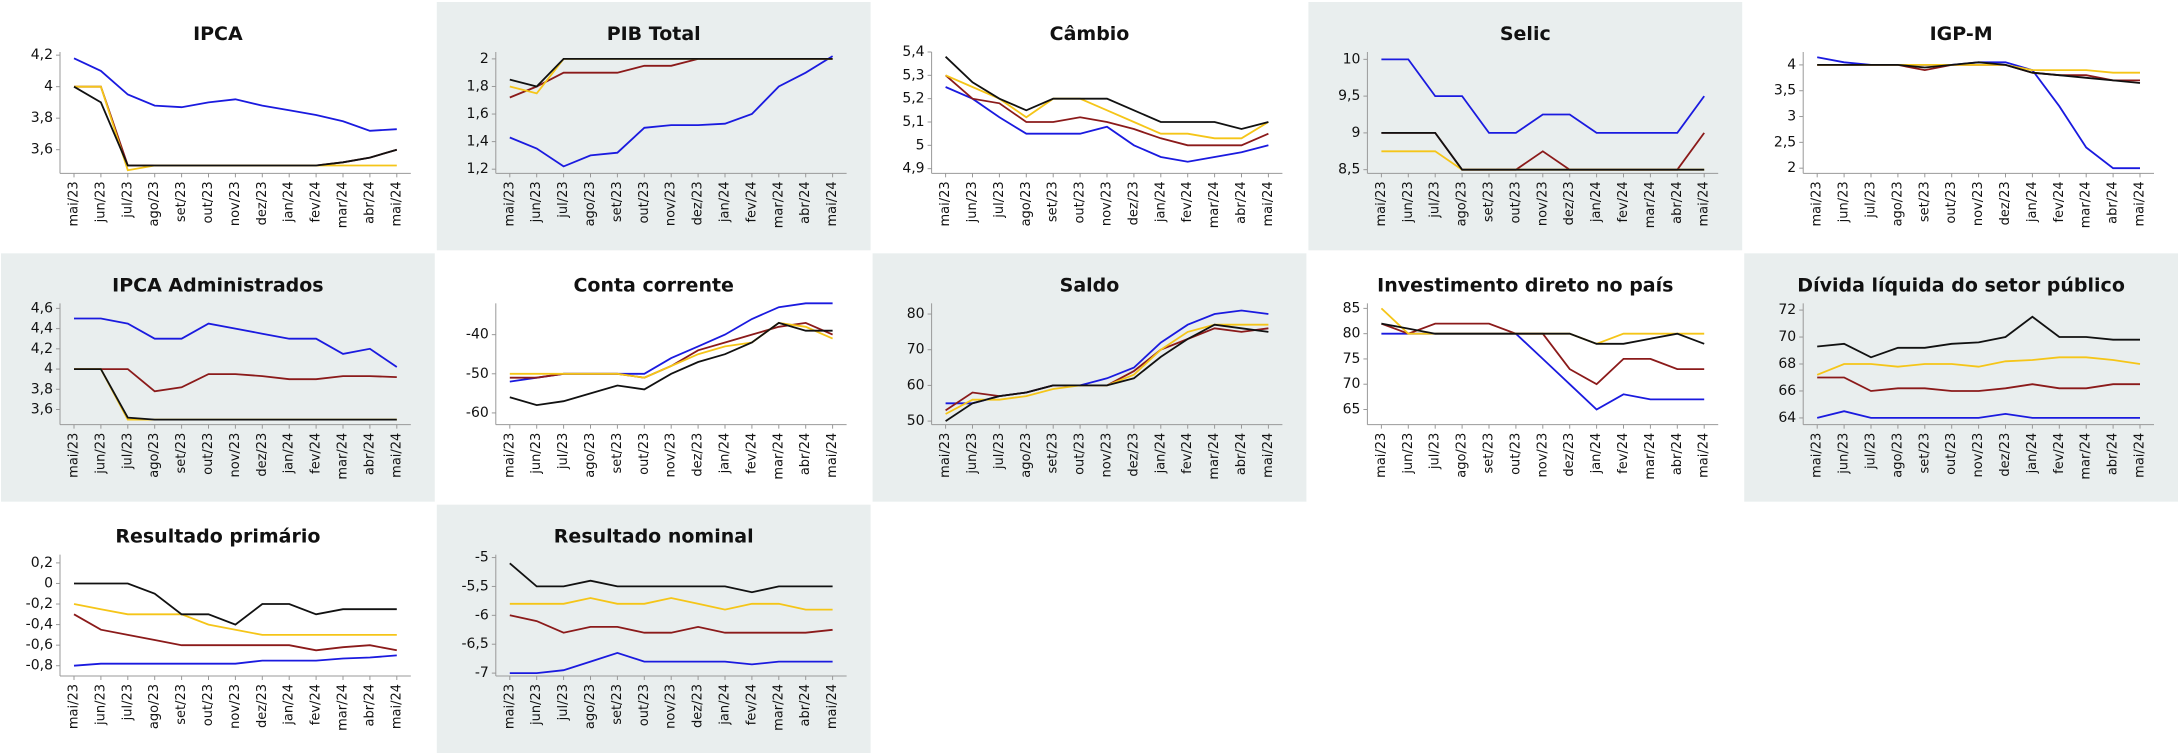  I want to click on y-tick-label: 70, so click(1787, 337).